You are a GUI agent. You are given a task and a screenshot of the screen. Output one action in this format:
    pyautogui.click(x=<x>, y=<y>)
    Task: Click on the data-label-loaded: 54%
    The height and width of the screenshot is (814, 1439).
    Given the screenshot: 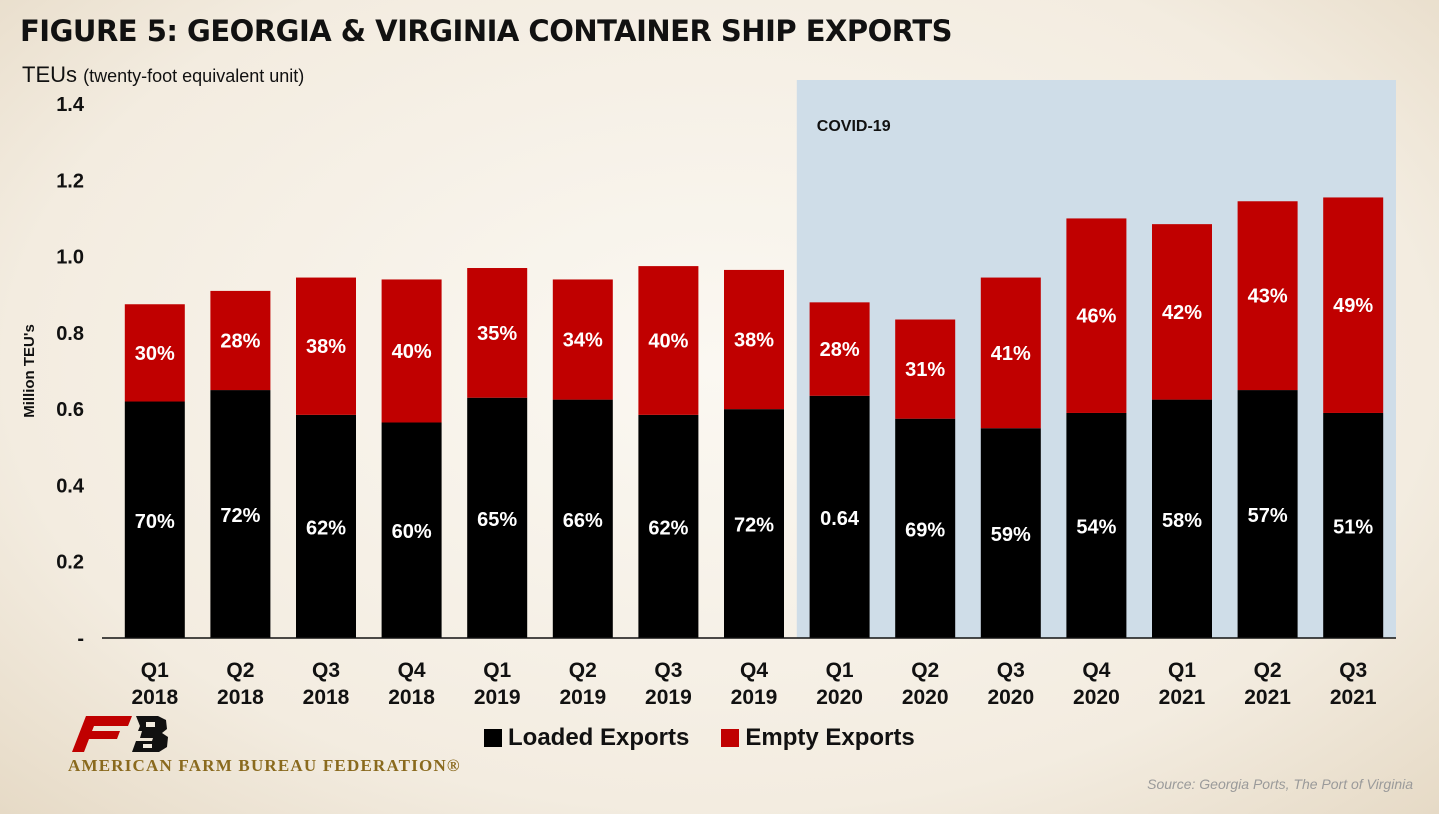 What is the action you would take?
    pyautogui.click(x=1096, y=527)
    